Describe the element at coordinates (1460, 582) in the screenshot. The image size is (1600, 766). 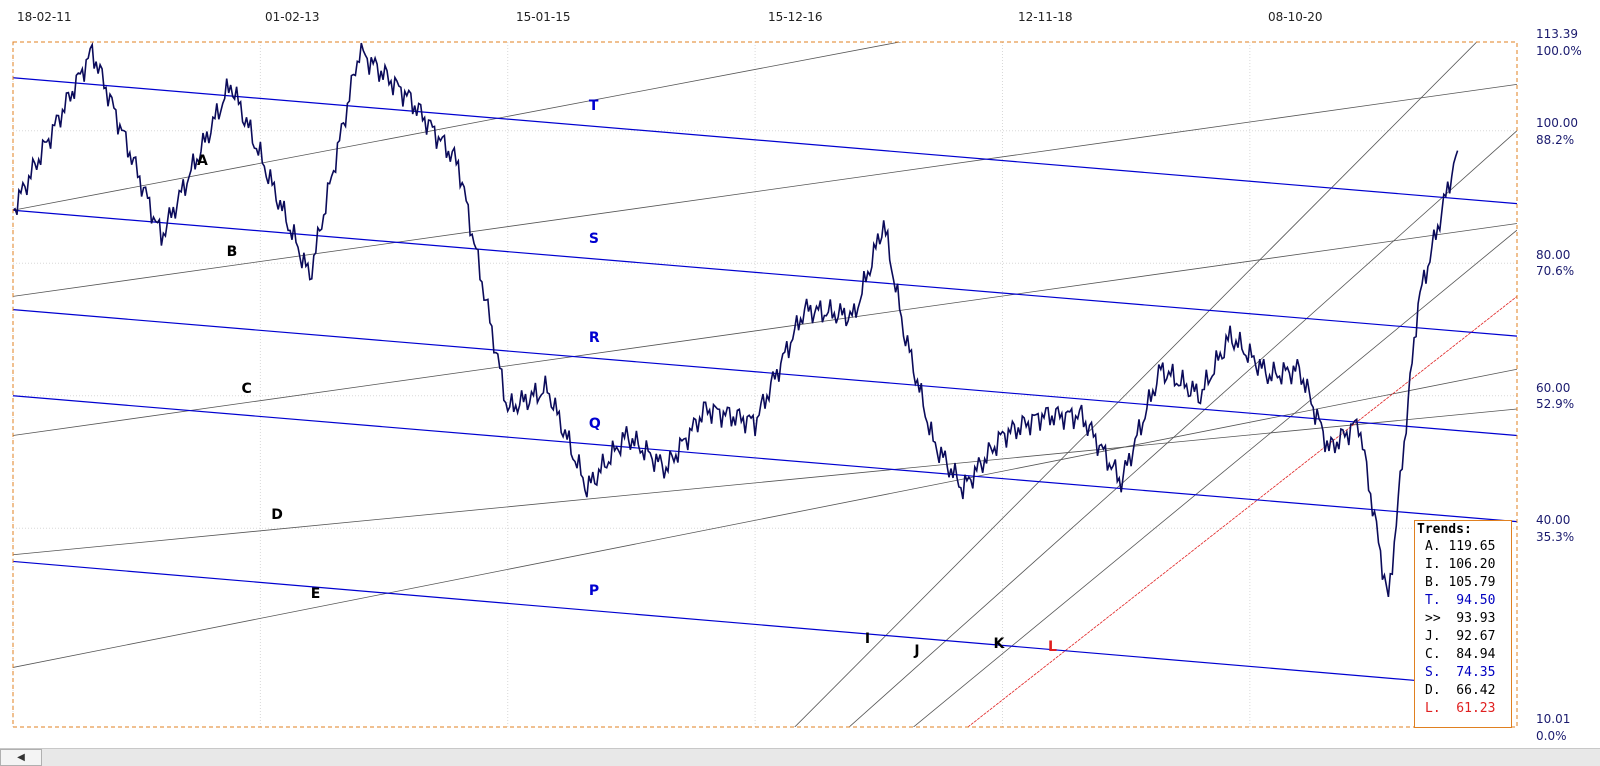
I see `trends-row-2: B. 105.79` at that location.